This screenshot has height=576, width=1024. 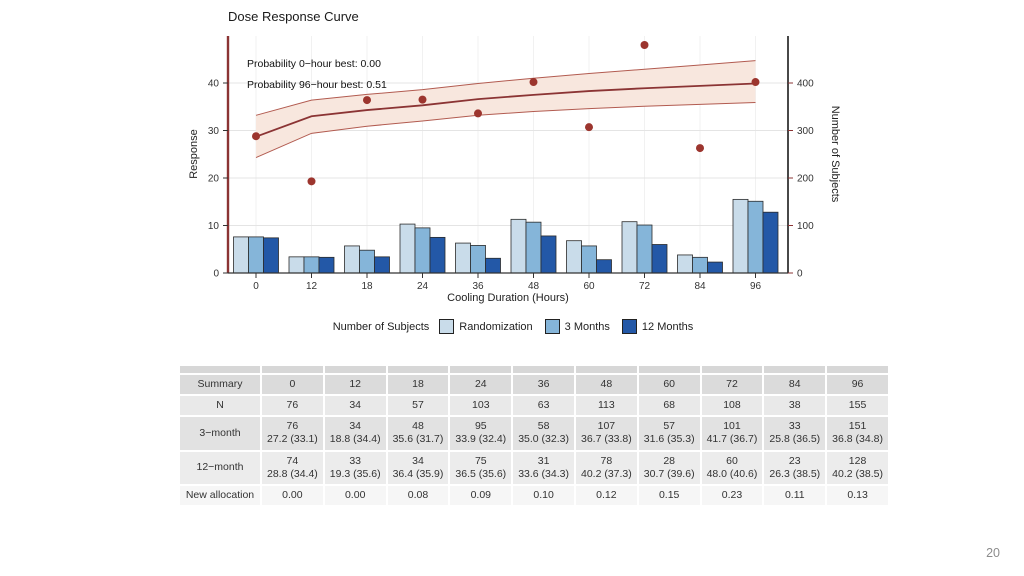 What do you see at coordinates (496, 326) in the screenshot?
I see `legend-label: Randomization` at bounding box center [496, 326].